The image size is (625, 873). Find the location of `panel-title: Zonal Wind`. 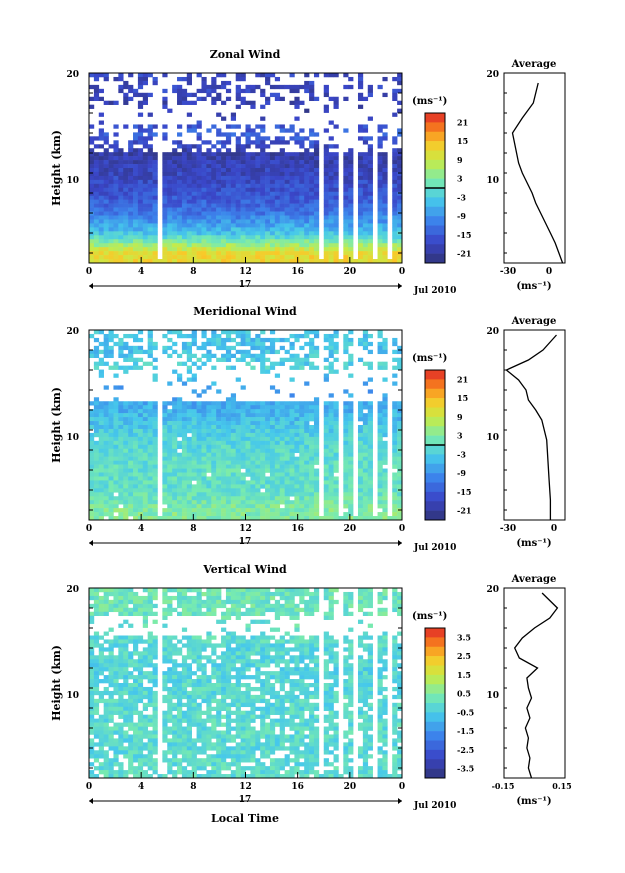

panel-title: Zonal Wind is located at coordinates (245, 54).